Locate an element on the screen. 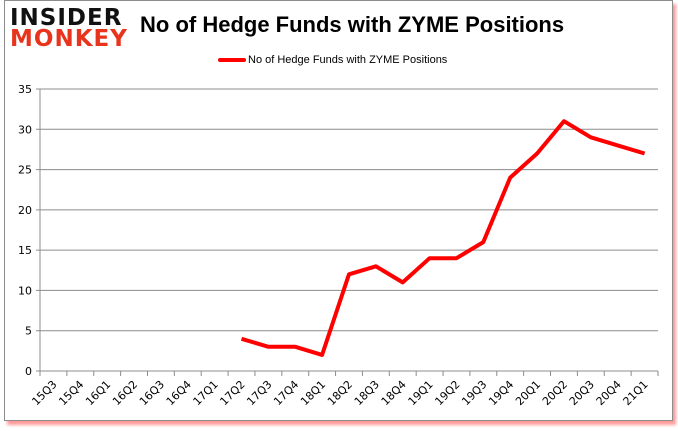  y-tick-label: 0 is located at coordinates (28, 371).